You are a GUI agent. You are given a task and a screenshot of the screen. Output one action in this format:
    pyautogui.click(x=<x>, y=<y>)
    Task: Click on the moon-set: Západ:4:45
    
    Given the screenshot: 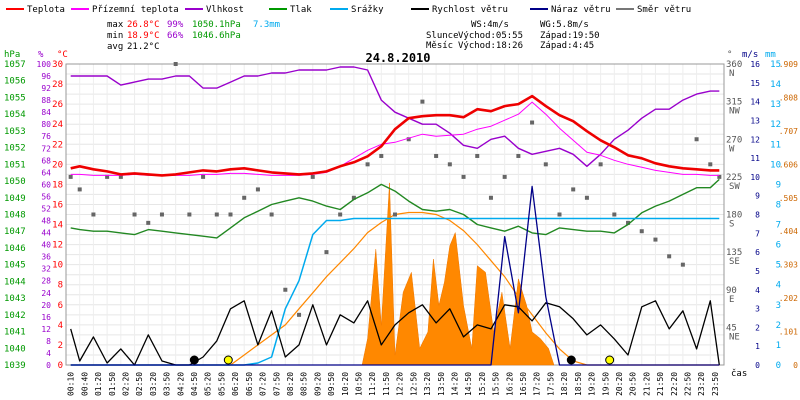 What is the action you would take?
    pyautogui.click(x=567, y=46)
    